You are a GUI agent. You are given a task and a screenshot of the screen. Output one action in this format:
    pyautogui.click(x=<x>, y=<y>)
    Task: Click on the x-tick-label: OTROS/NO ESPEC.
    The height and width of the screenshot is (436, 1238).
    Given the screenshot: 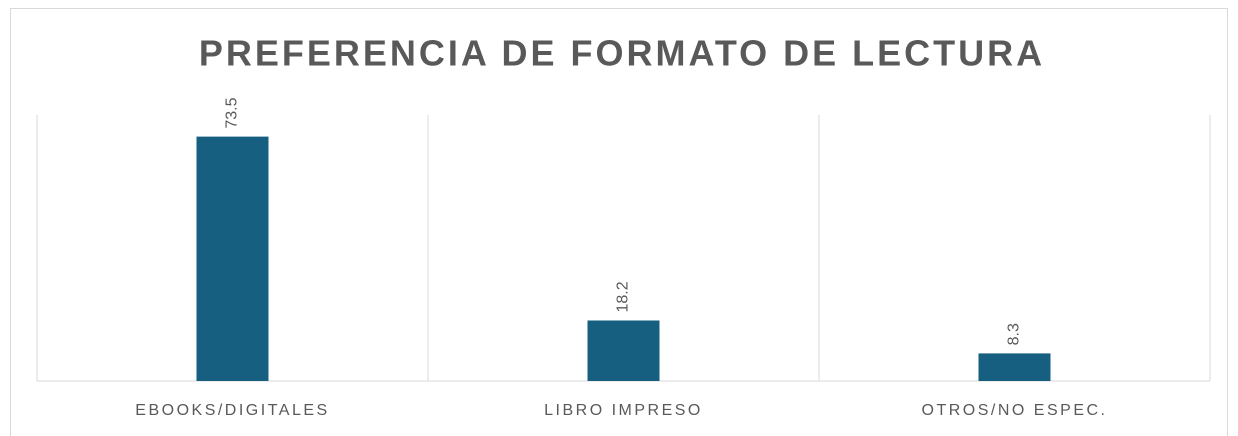 What is the action you would take?
    pyautogui.click(x=1015, y=410)
    